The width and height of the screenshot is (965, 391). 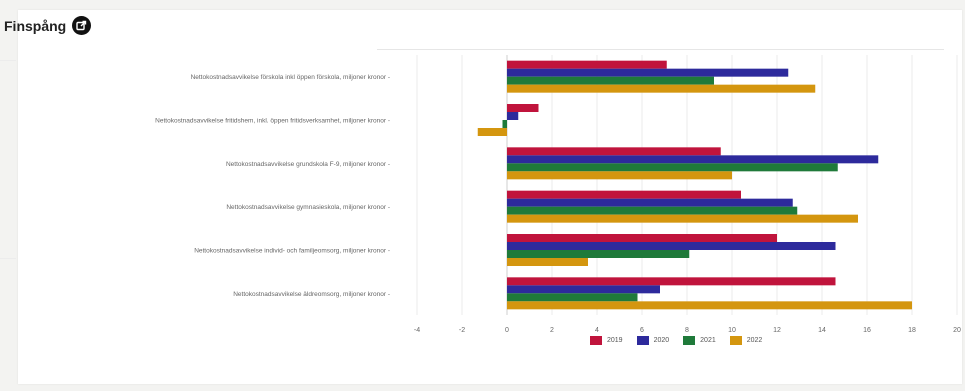 I want to click on legend-item: 2022, so click(x=746, y=340).